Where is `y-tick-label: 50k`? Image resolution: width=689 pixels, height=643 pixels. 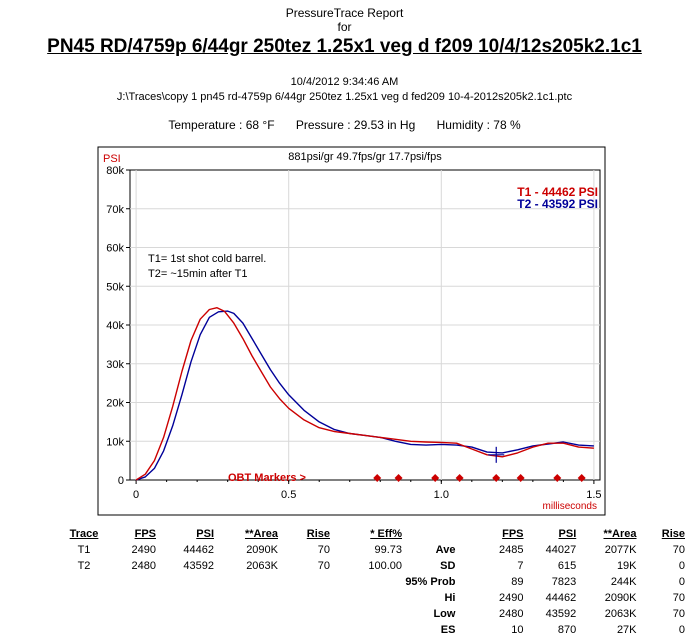
y-tick-label: 50k is located at coordinates (115, 287).